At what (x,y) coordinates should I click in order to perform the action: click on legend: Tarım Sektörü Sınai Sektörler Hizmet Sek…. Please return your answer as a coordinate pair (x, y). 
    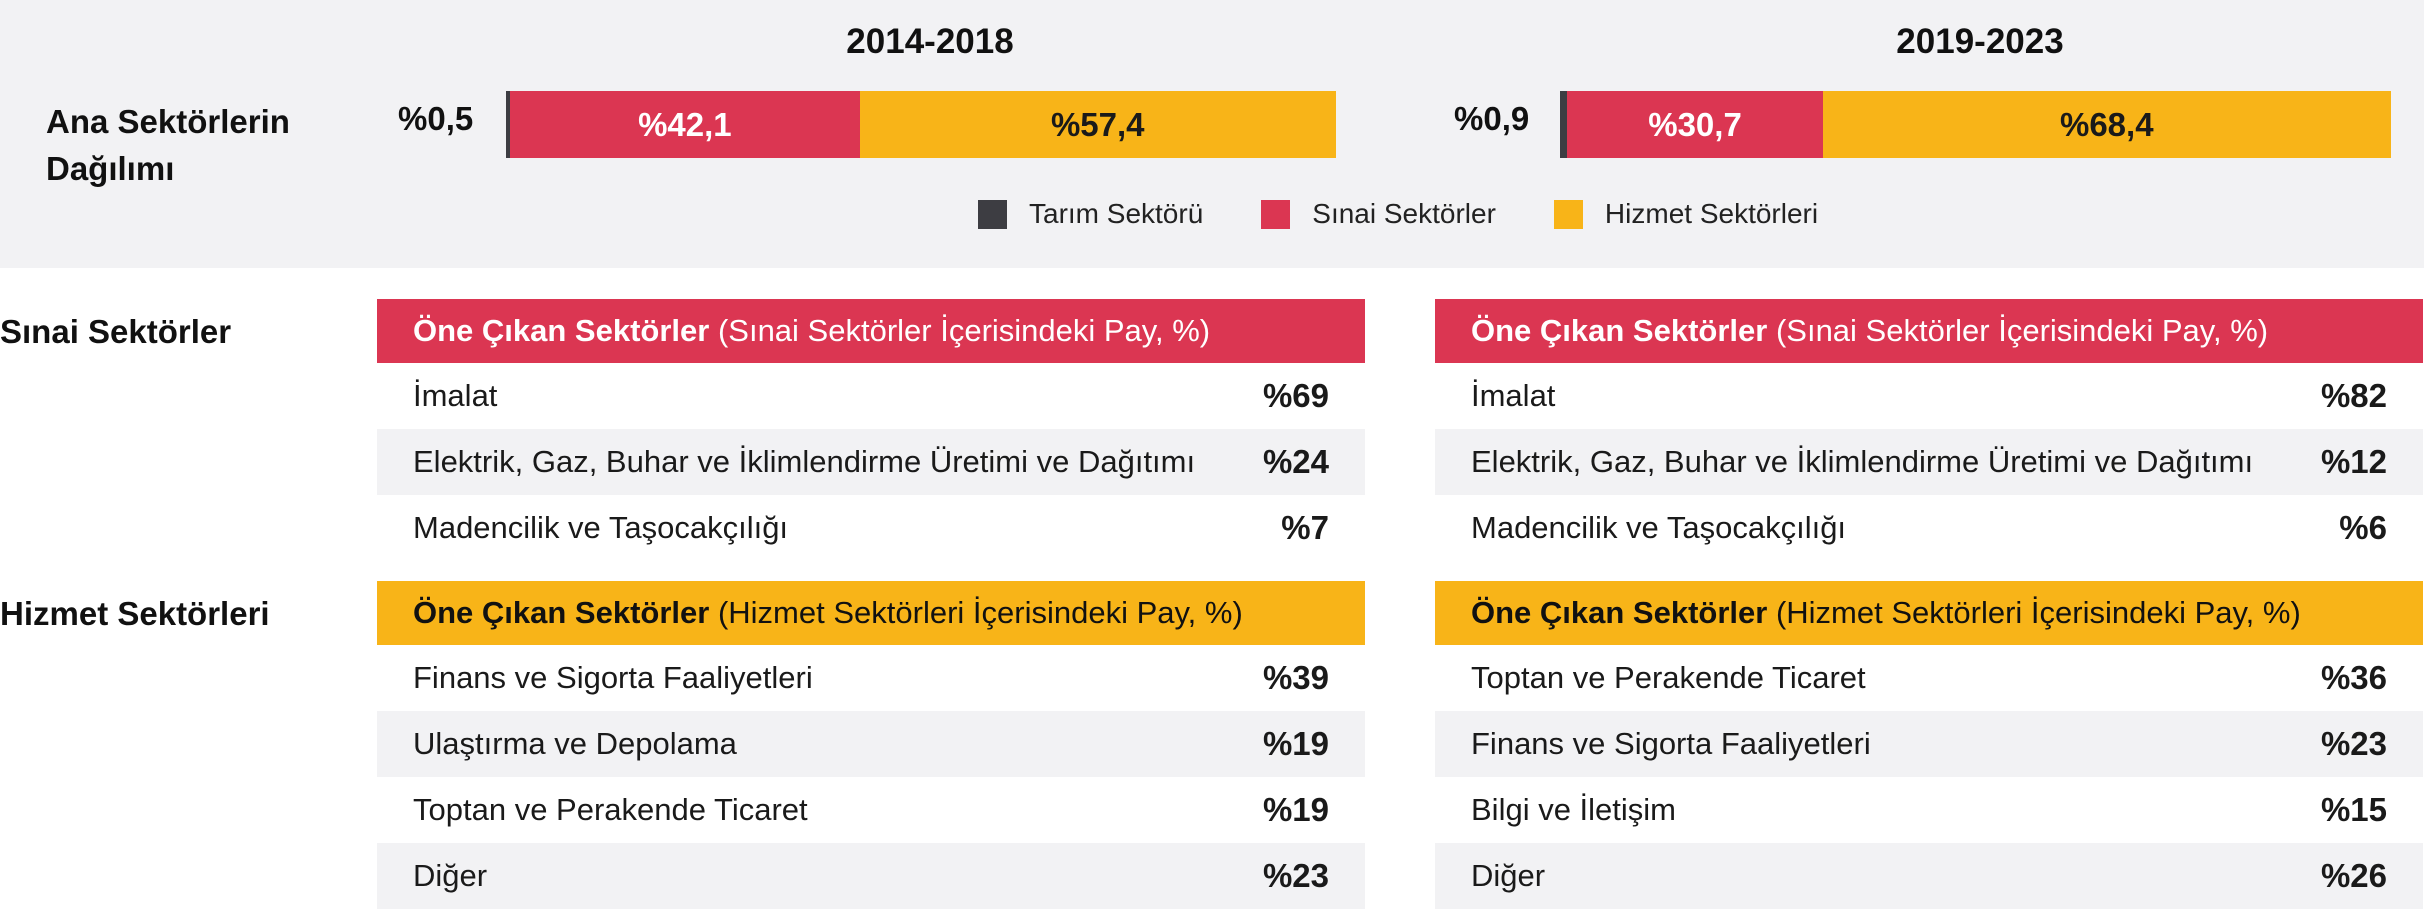
    Looking at the image, I should click on (1427, 214).